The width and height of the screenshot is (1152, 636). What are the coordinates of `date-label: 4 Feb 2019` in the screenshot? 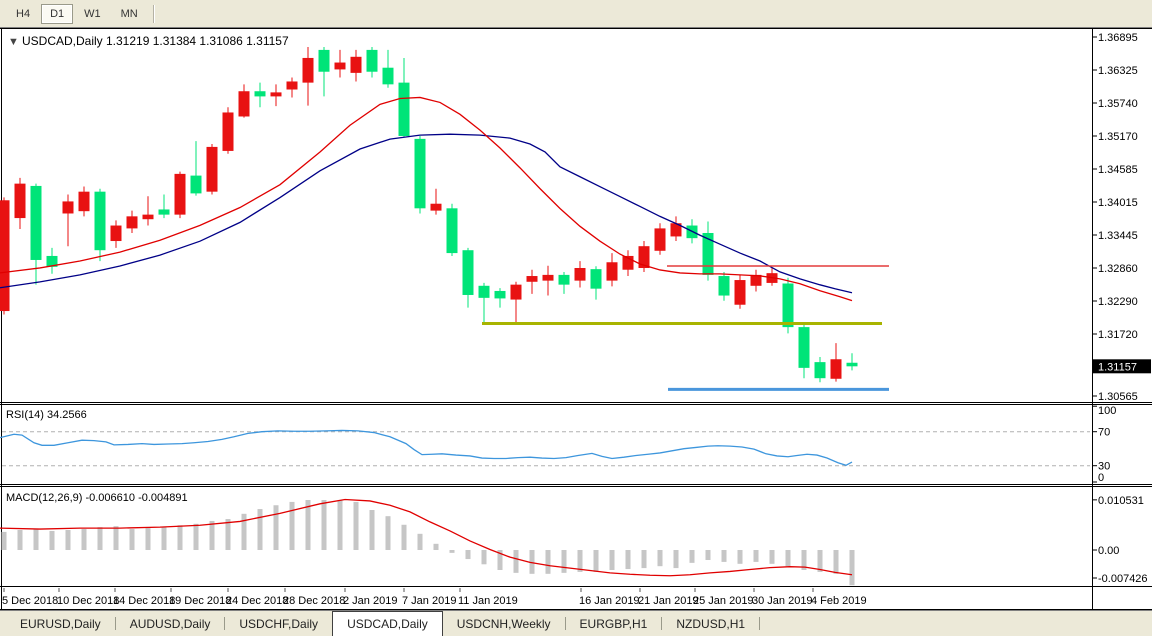 It's located at (839, 601).